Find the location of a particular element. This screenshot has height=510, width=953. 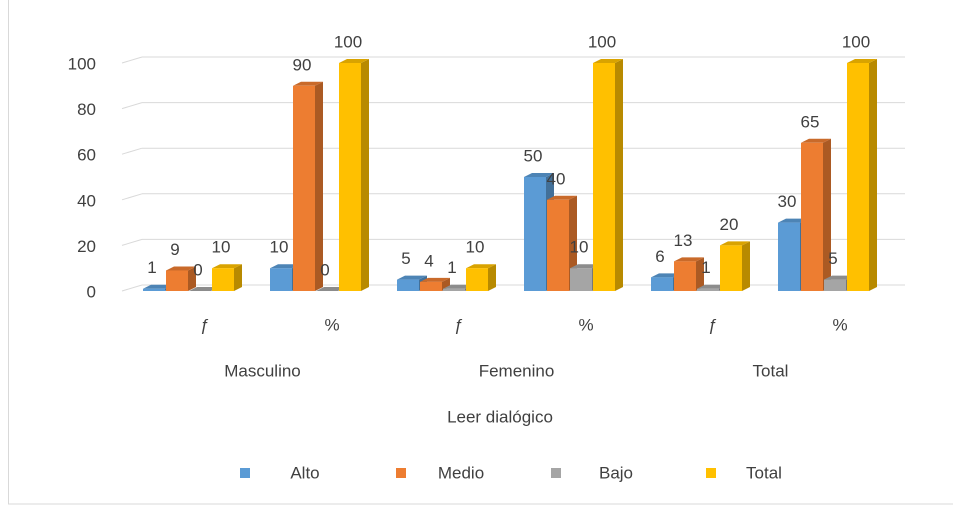

y-tick-label: 60 is located at coordinates (86, 155).